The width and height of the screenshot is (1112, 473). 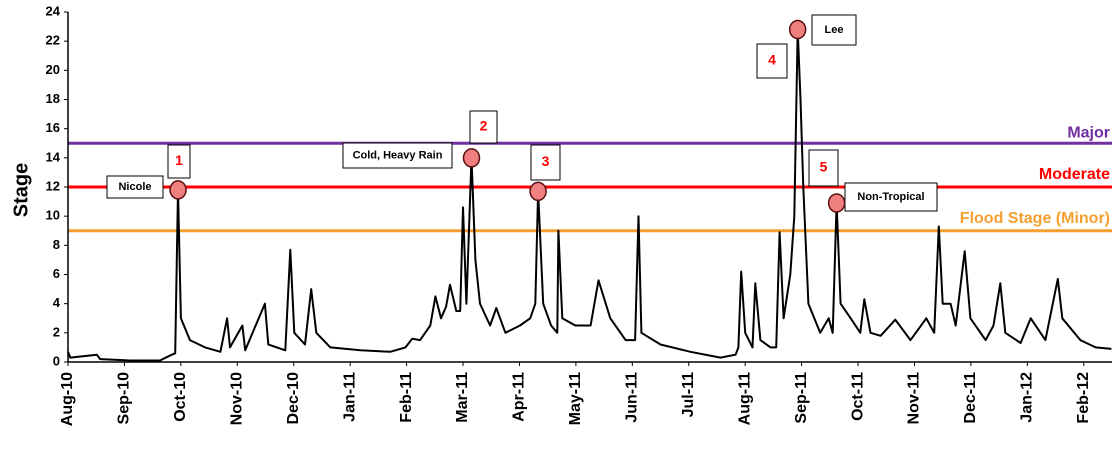 What do you see at coordinates (632, 397) in the screenshot?
I see `x-tick-label: Jun-11` at bounding box center [632, 397].